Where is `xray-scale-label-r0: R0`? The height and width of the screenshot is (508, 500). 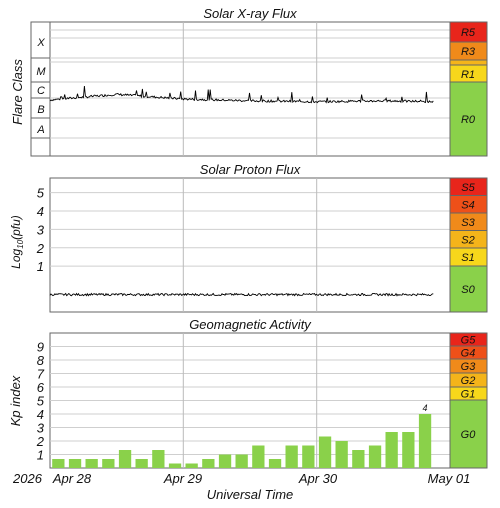 xray-scale-label-r0: R0 is located at coordinates (468, 120).